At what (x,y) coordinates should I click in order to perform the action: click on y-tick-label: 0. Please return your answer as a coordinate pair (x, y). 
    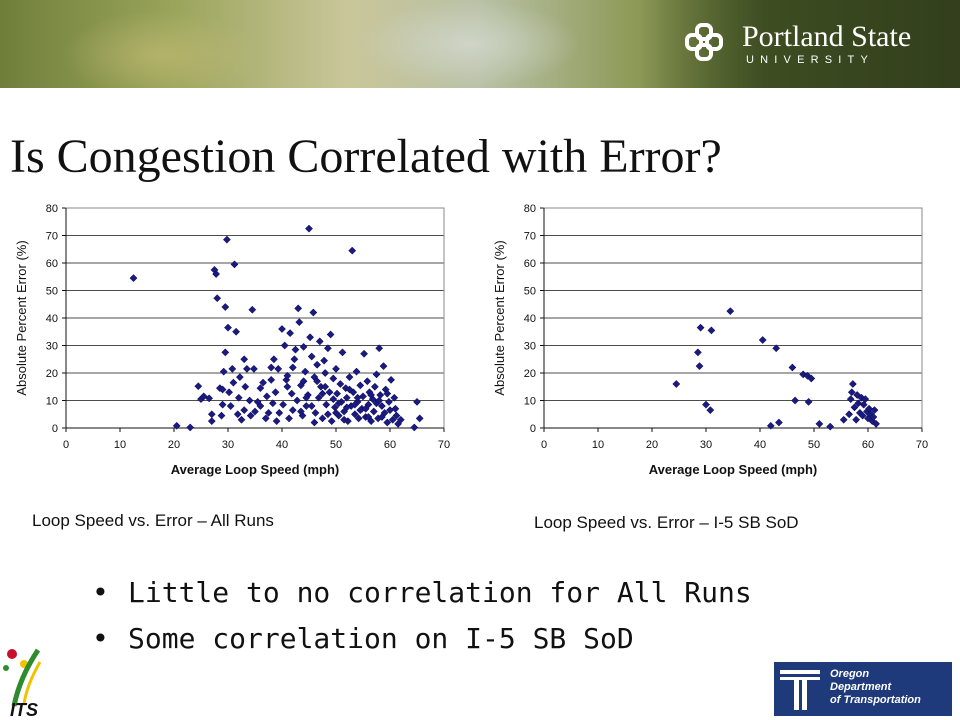
    Looking at the image, I should click on (533, 429).